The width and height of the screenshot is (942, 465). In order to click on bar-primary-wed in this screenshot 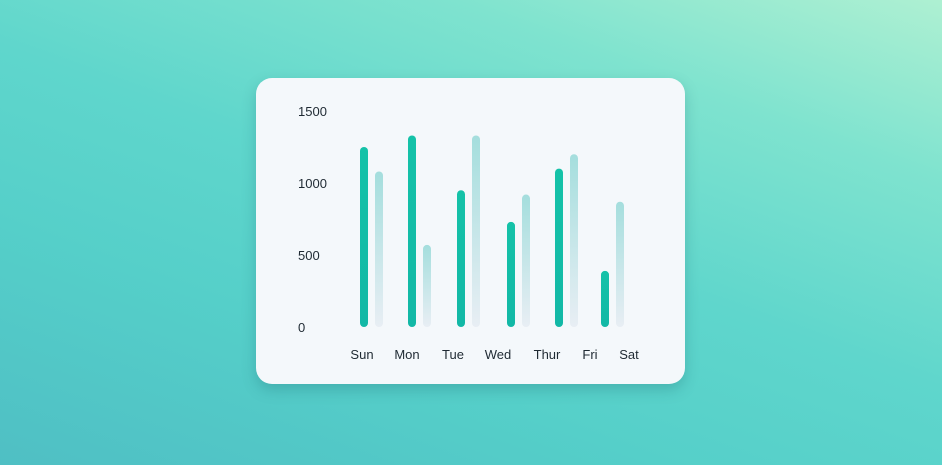, I will do `click(511, 274)`.